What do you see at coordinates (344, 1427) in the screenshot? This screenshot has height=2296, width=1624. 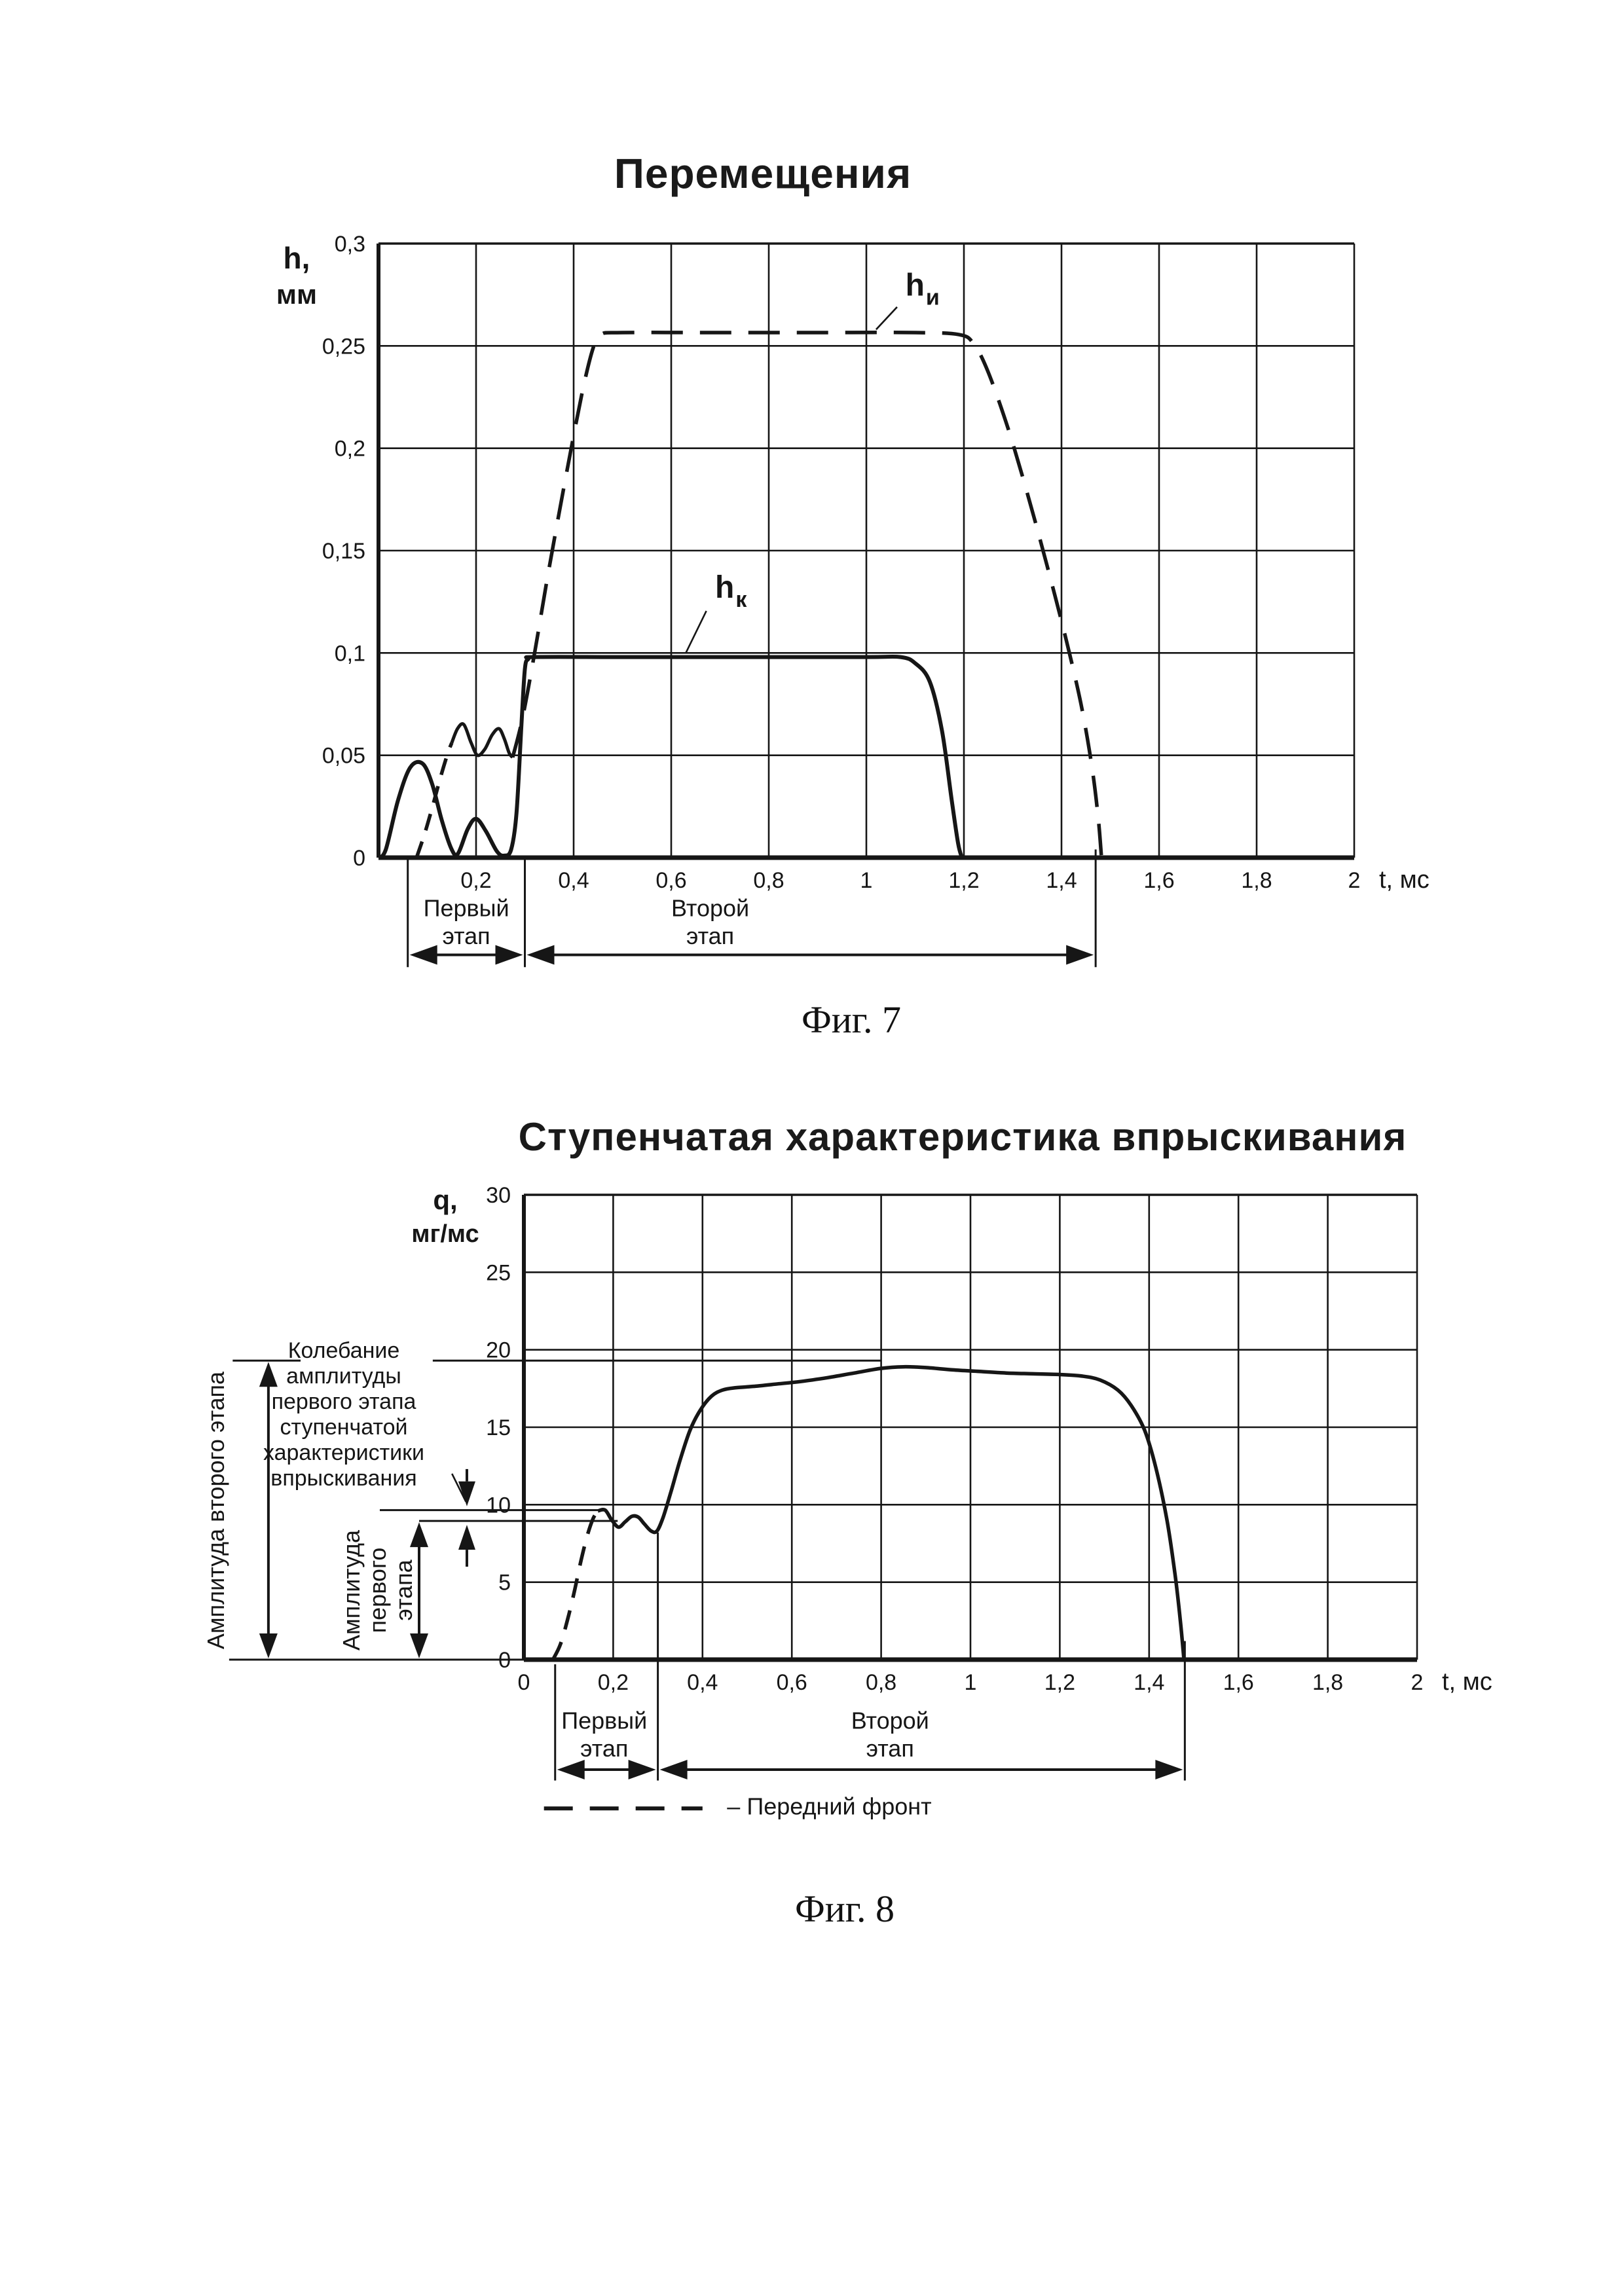 I see `oscillation-annotation-line: ступенчатой` at bounding box center [344, 1427].